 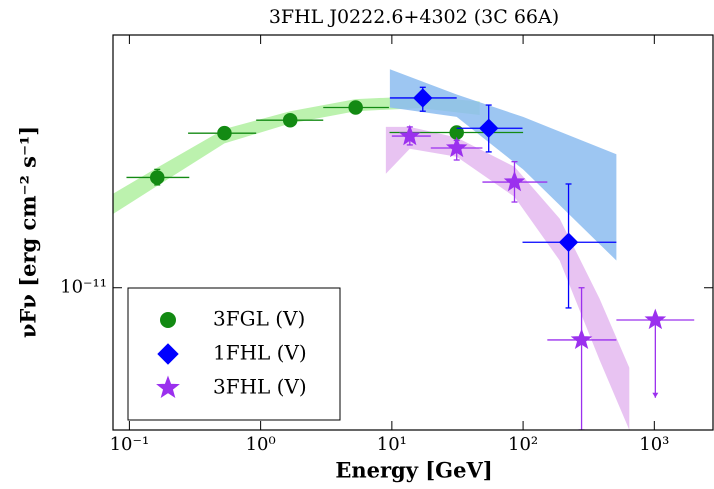 I want to click on x-tick-label: 10³, so click(x=654, y=444).